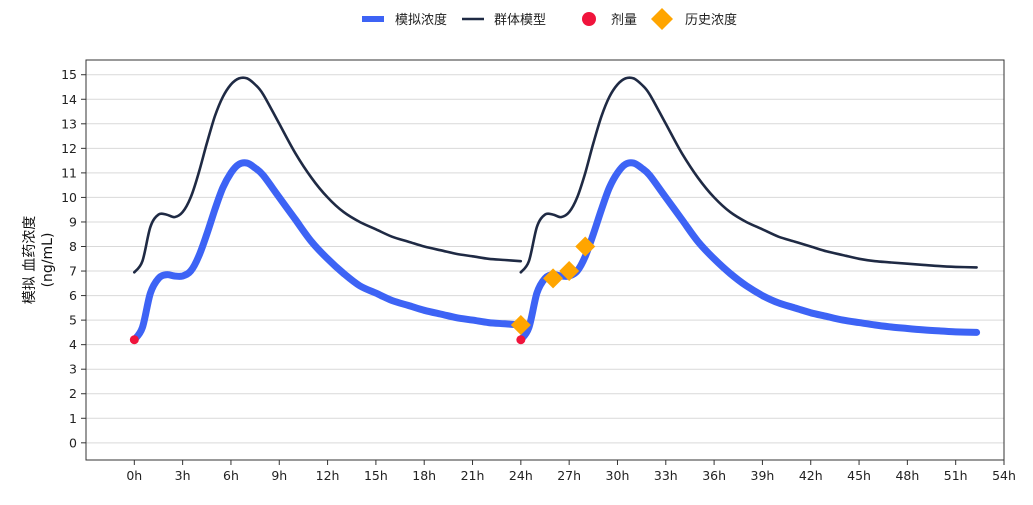  Describe the element at coordinates (520, 20) in the screenshot. I see `legend-label-population: 群体模型` at that location.